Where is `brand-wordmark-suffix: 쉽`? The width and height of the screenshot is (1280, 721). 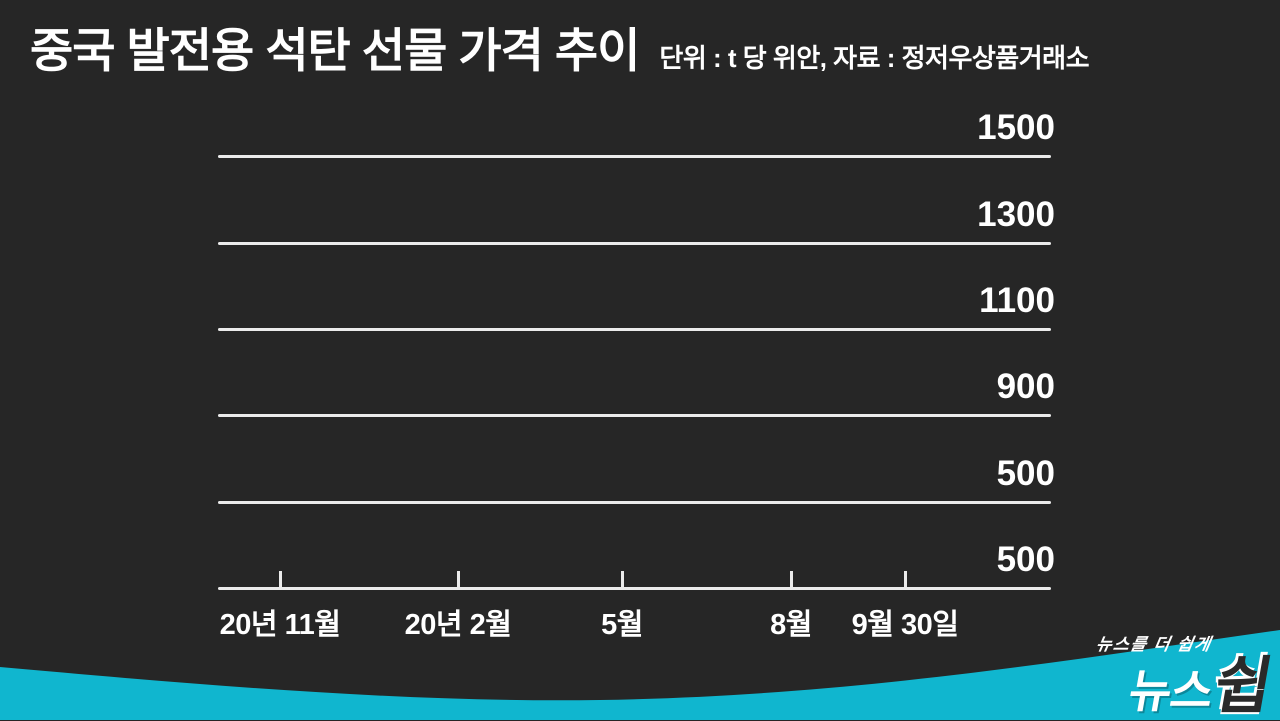
brand-wordmark-suffix: 쉽 is located at coordinates (1243, 686).